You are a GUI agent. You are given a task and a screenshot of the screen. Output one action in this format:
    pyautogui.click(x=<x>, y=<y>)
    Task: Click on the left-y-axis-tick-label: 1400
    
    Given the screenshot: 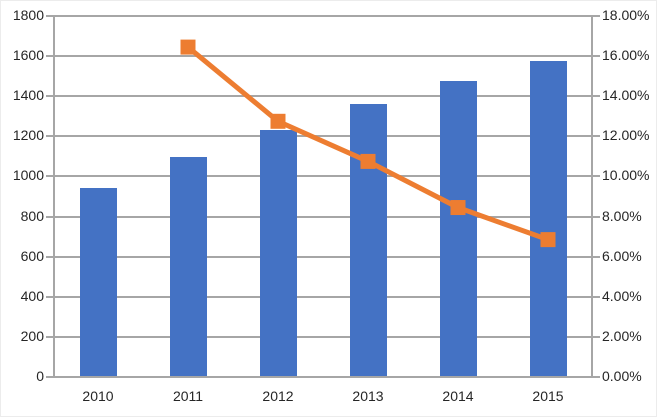 What is the action you would take?
    pyautogui.click(x=28, y=95)
    